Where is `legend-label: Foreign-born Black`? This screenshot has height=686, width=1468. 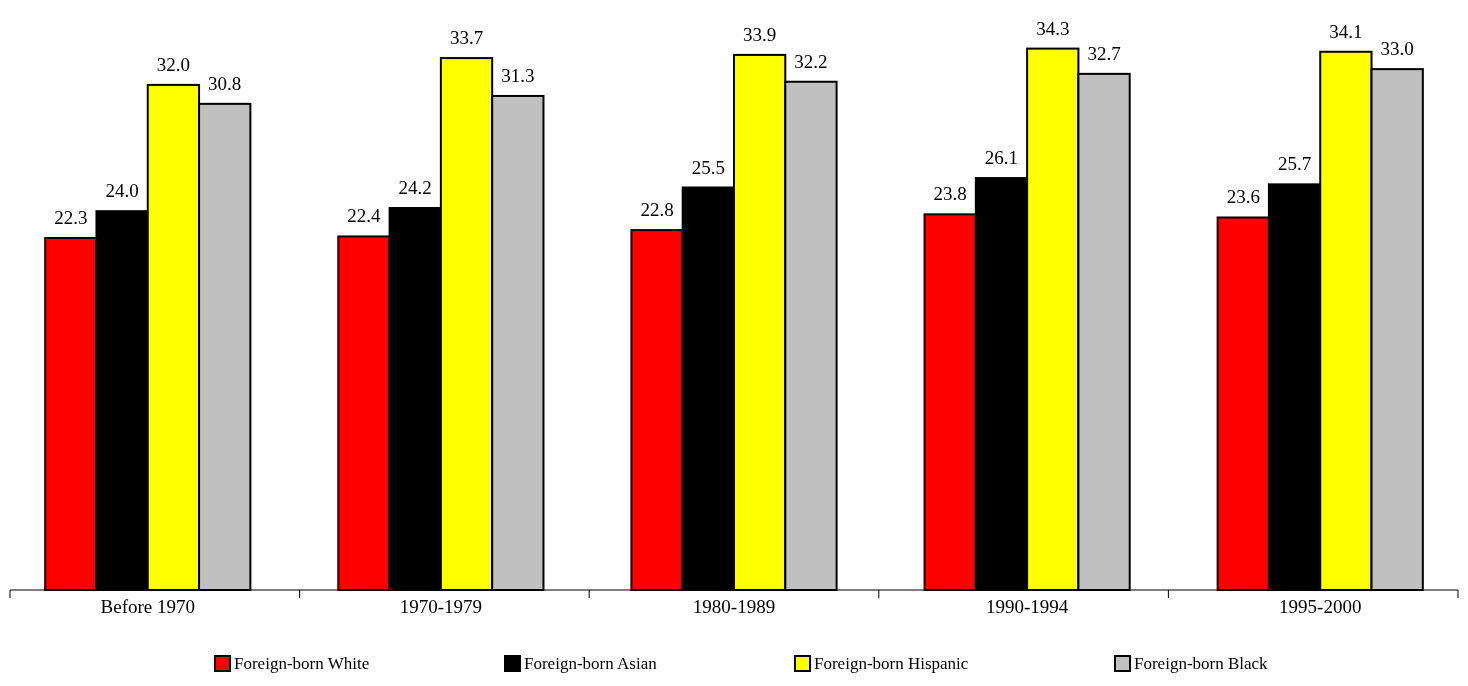
legend-label: Foreign-born Black is located at coordinates (1201, 663).